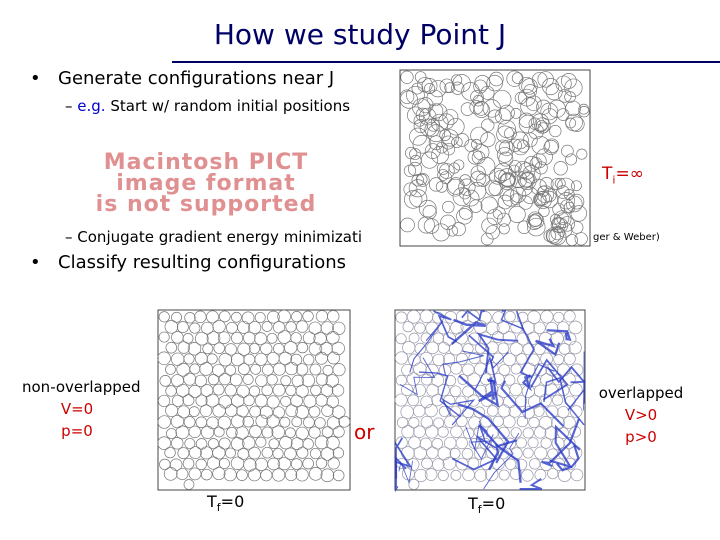  What do you see at coordinates (641, 415) in the screenshot?
I see `label-line: V>0` at bounding box center [641, 415].